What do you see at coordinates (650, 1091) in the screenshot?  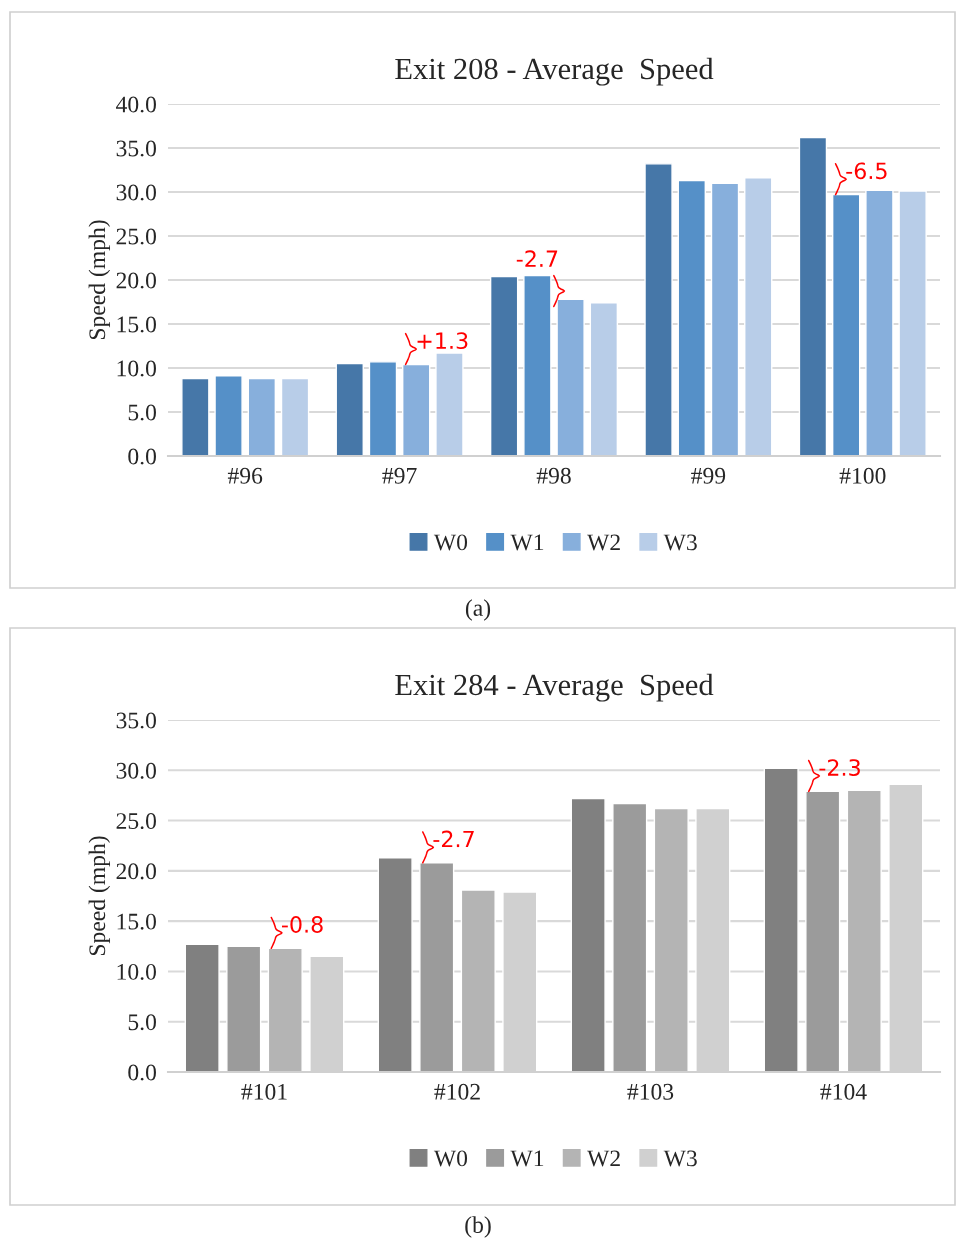 I see `x-tick-label: #103` at bounding box center [650, 1091].